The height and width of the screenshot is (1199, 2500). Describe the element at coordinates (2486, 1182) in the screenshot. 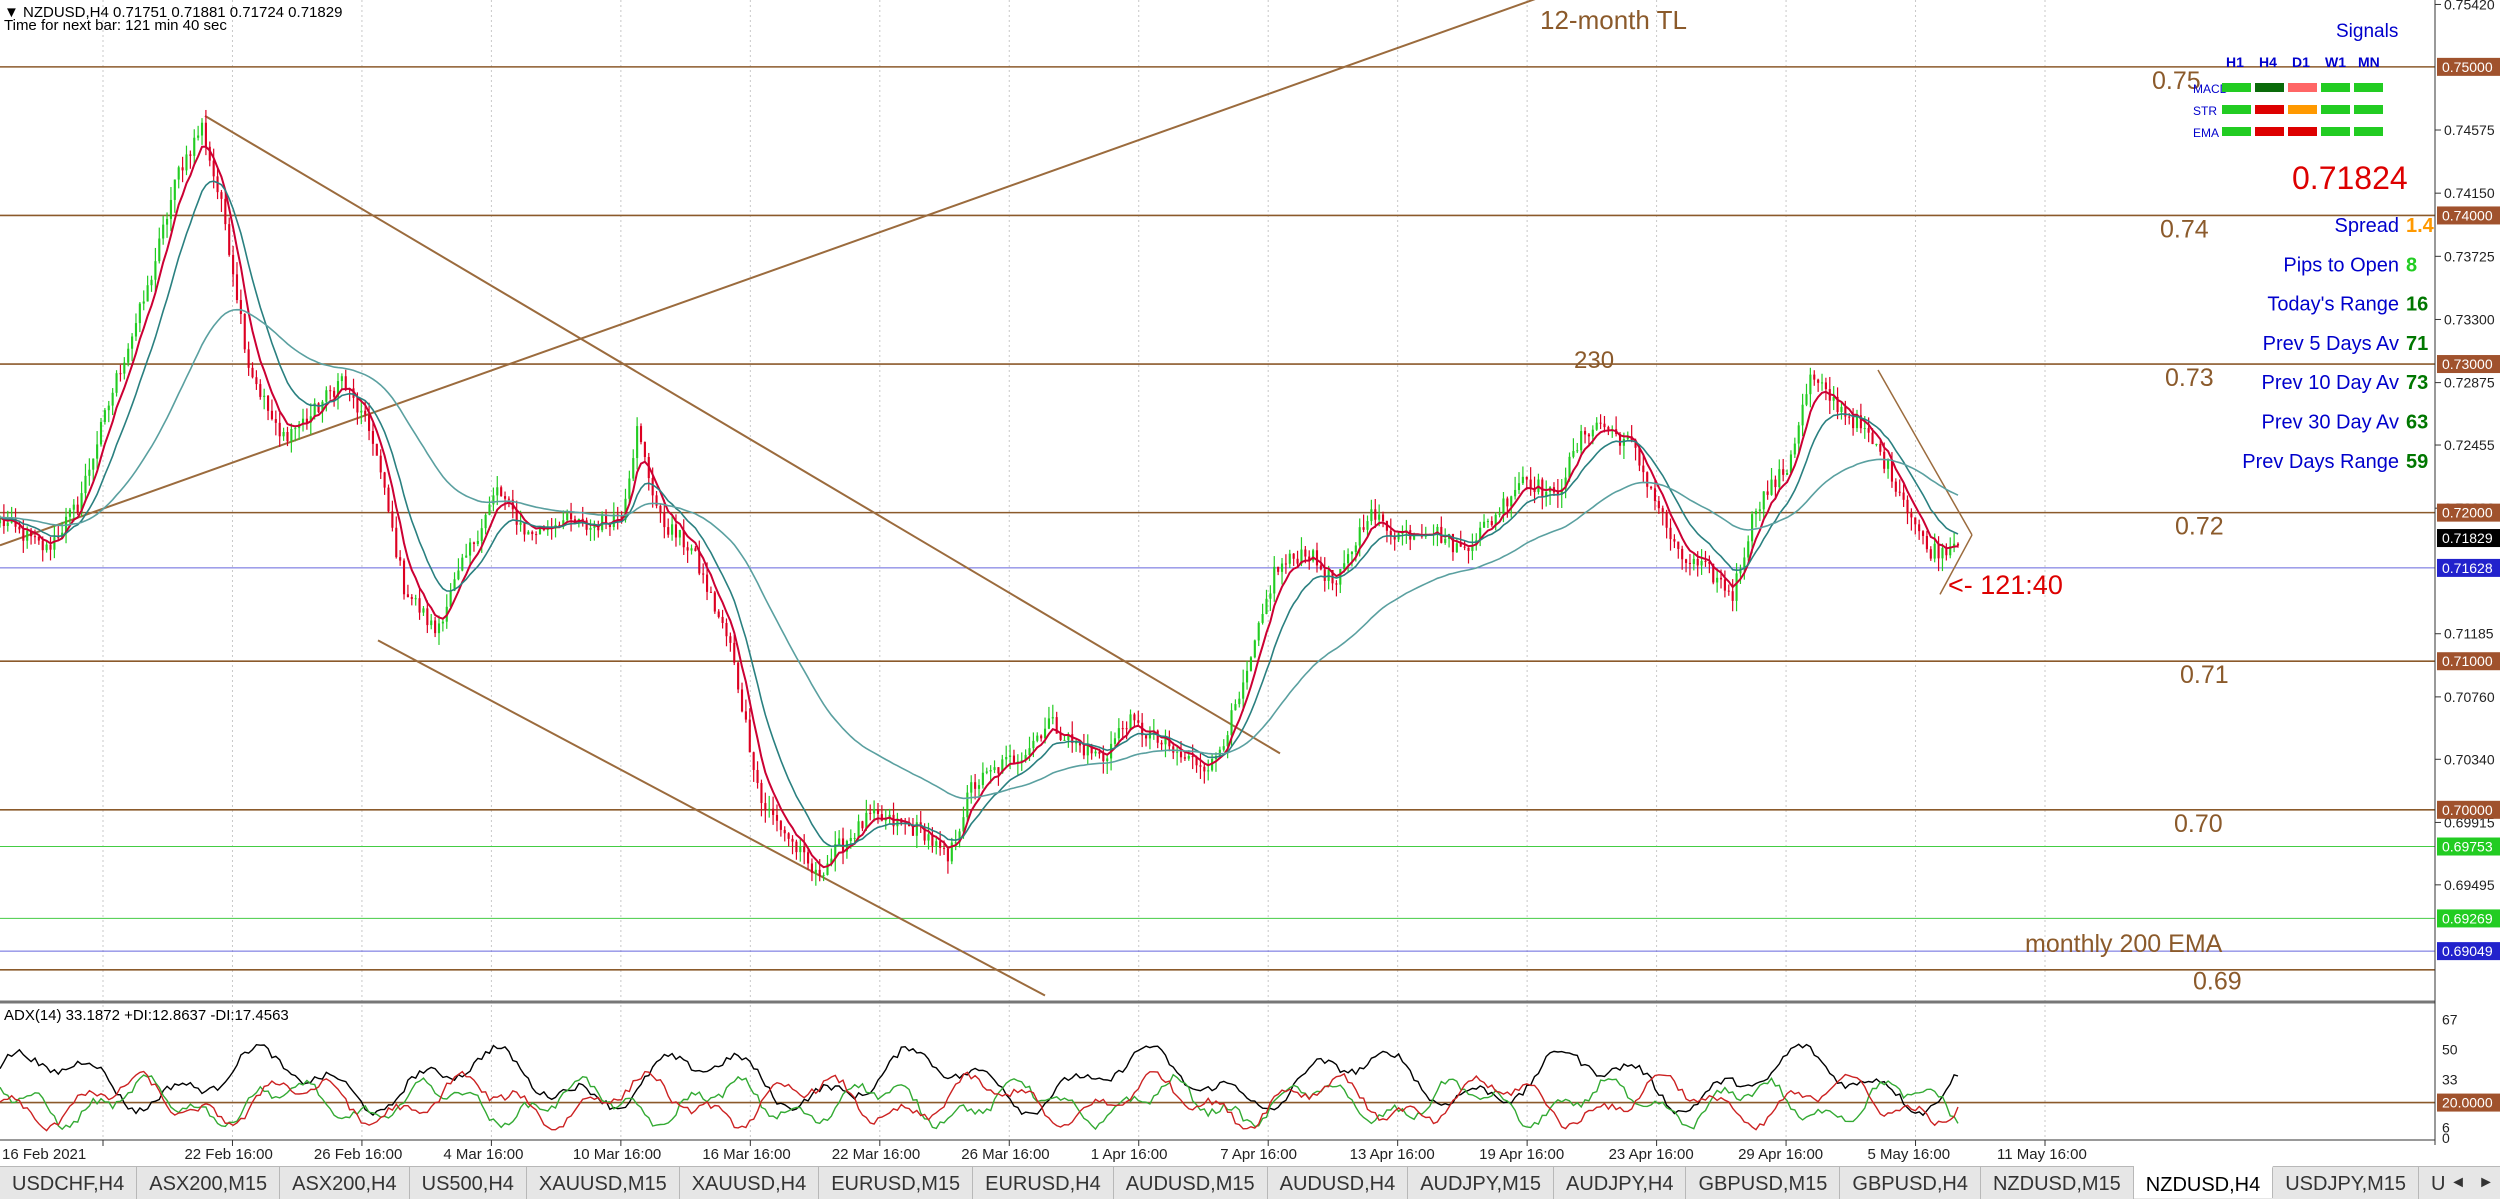

I see `tab-scroll-right-icon: ►` at that location.